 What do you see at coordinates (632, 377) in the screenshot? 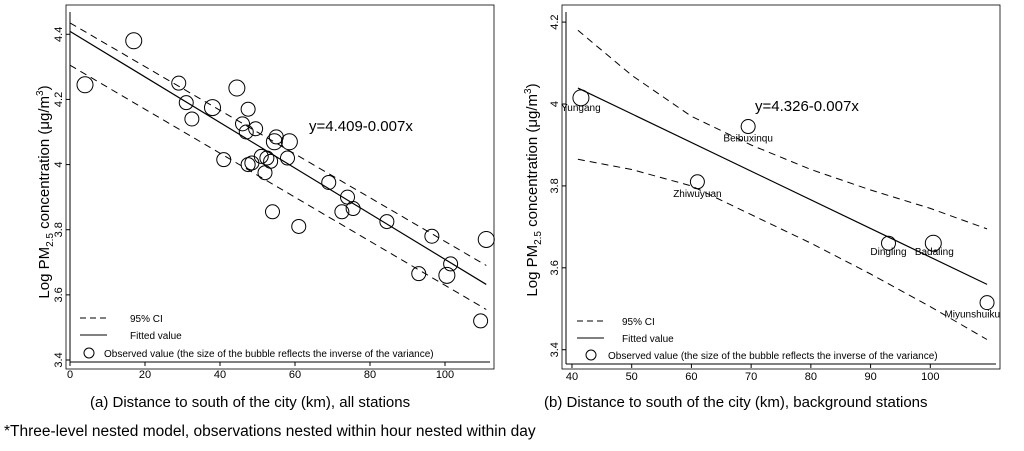
I see `x-tick-label: 50` at bounding box center [632, 377].